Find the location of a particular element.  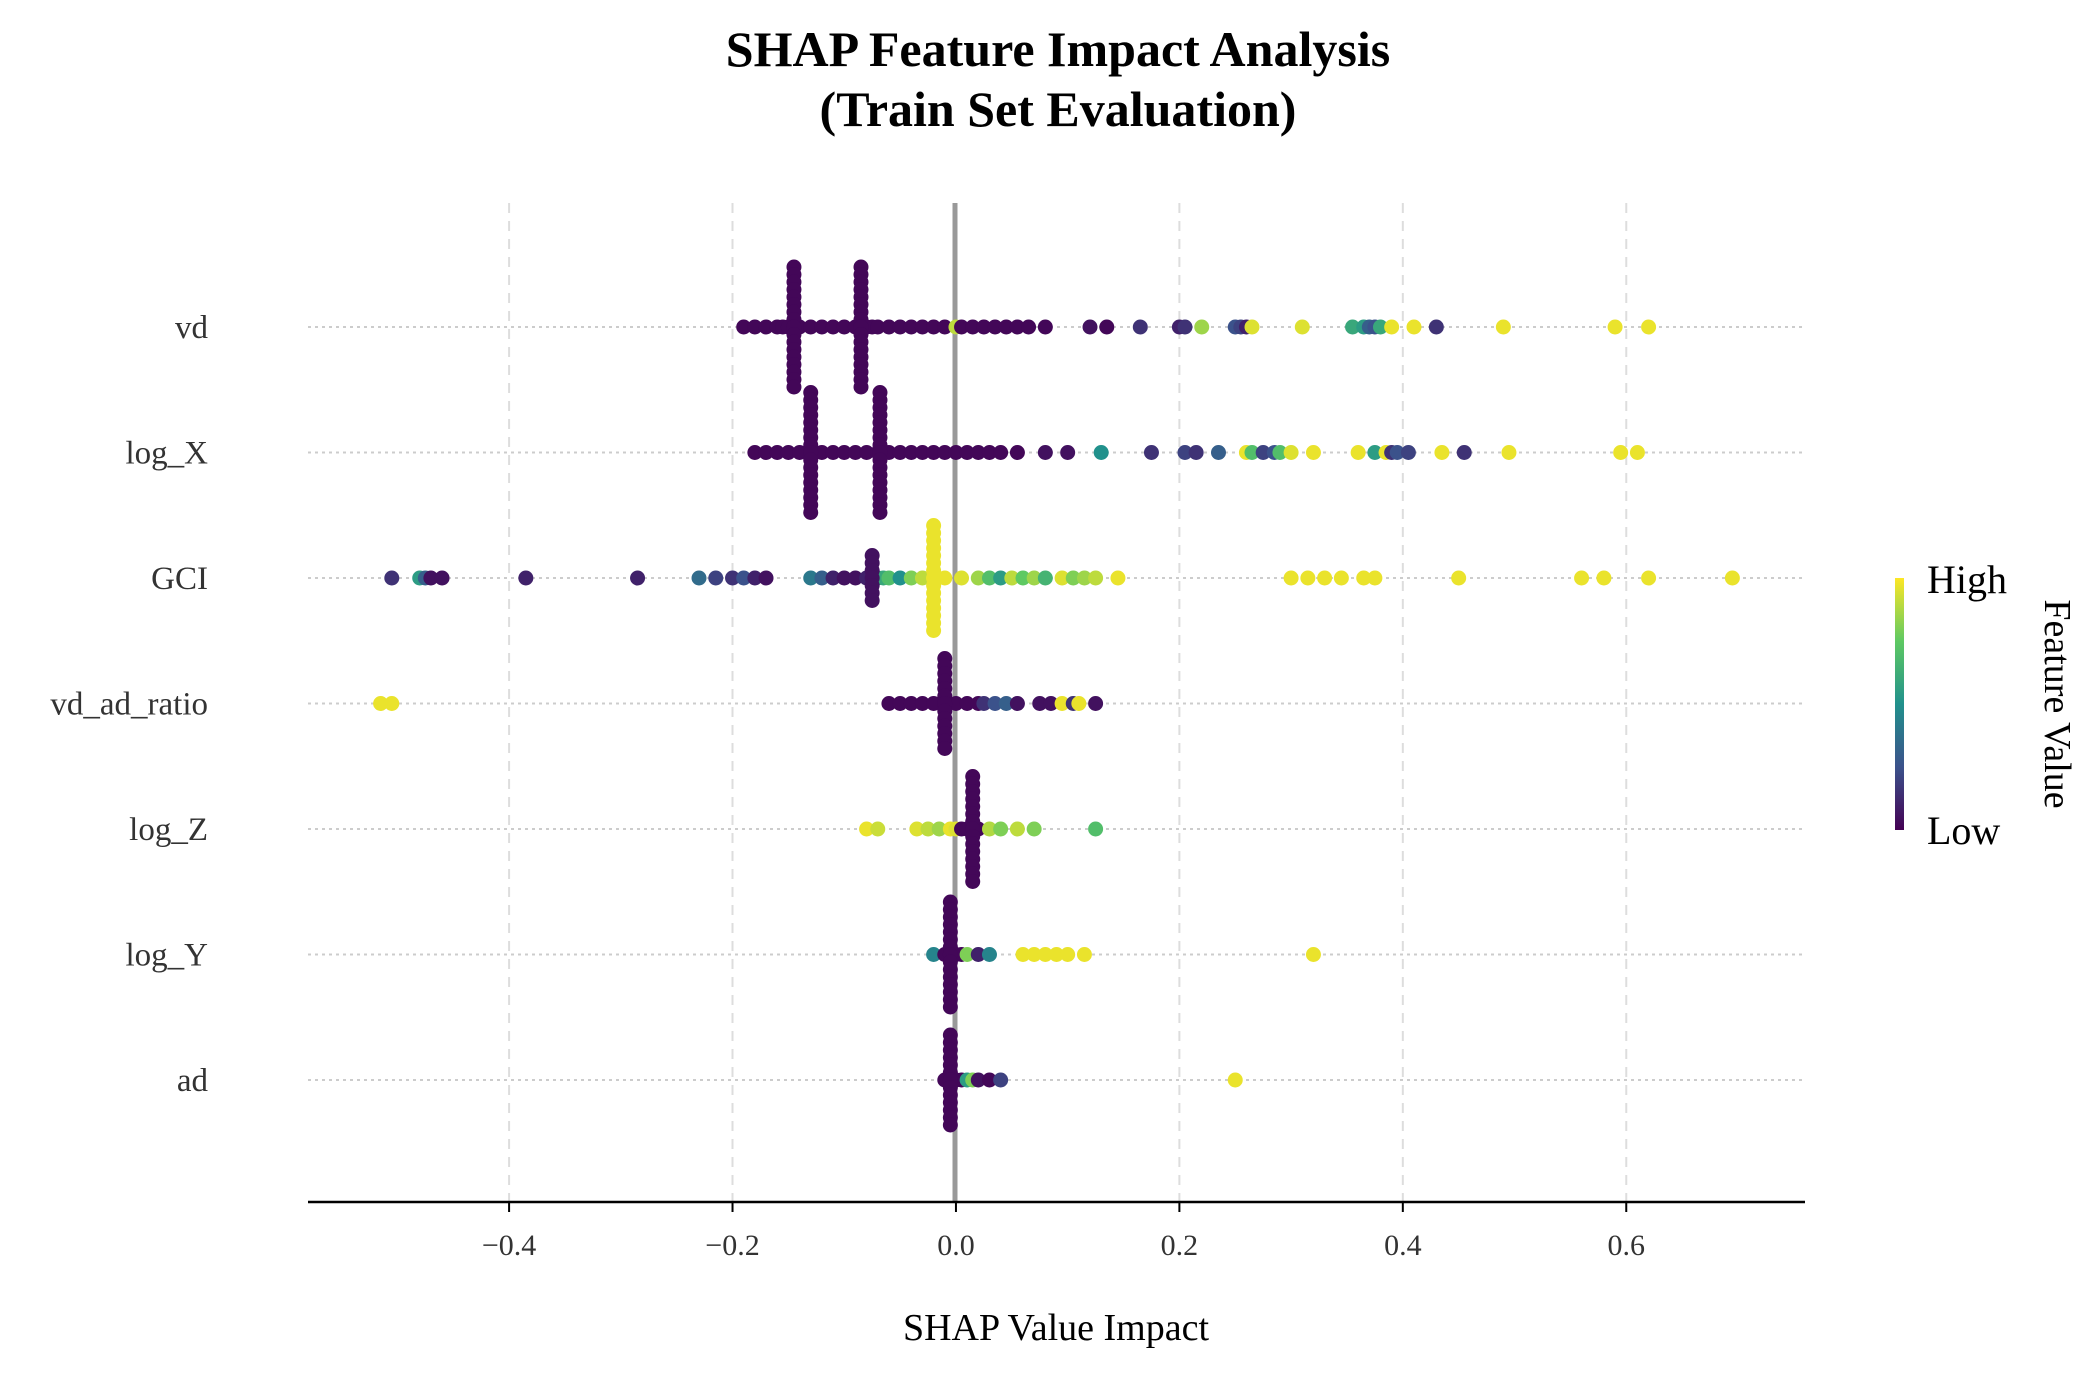

x-tick-label: 0.4 is located at coordinates (1403, 1245).